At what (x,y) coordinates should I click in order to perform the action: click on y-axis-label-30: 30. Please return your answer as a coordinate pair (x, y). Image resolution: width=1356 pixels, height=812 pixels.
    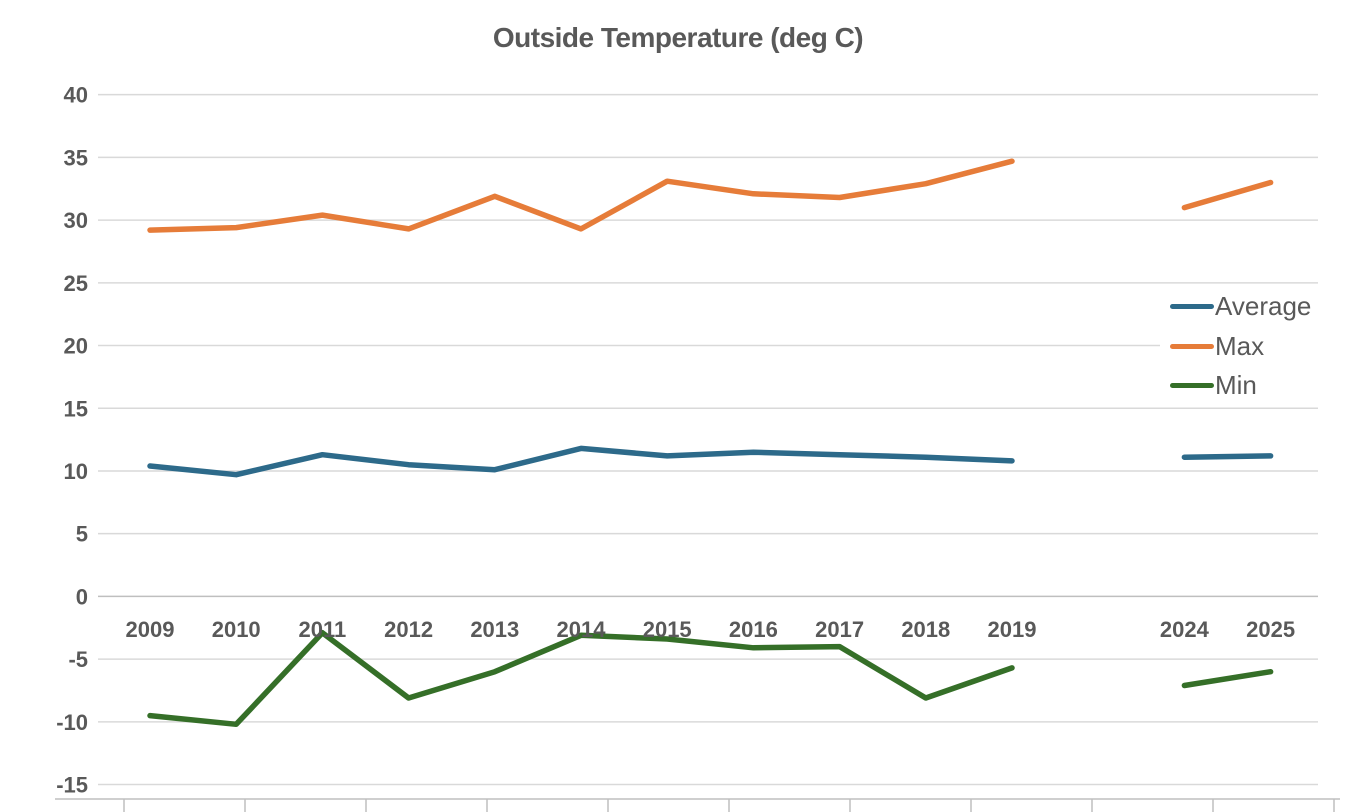
    Looking at the image, I should click on (76, 220).